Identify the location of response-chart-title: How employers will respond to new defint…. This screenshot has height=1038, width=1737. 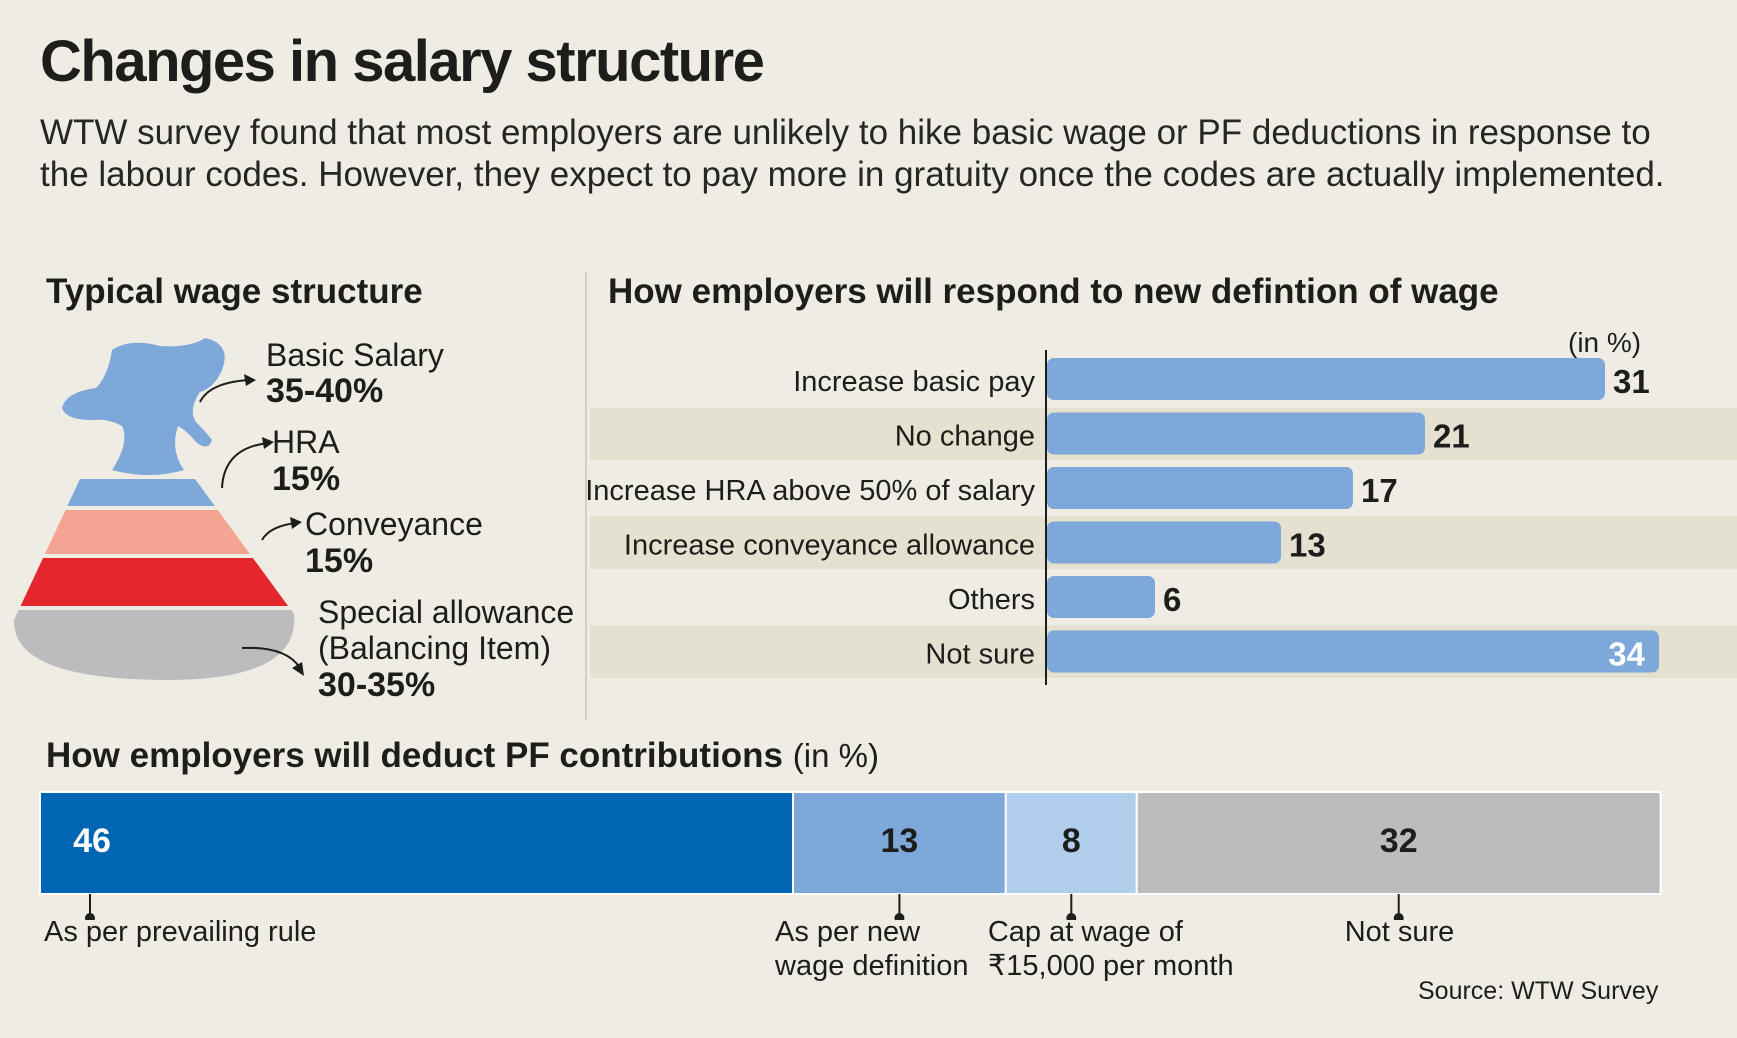
(1053, 291).